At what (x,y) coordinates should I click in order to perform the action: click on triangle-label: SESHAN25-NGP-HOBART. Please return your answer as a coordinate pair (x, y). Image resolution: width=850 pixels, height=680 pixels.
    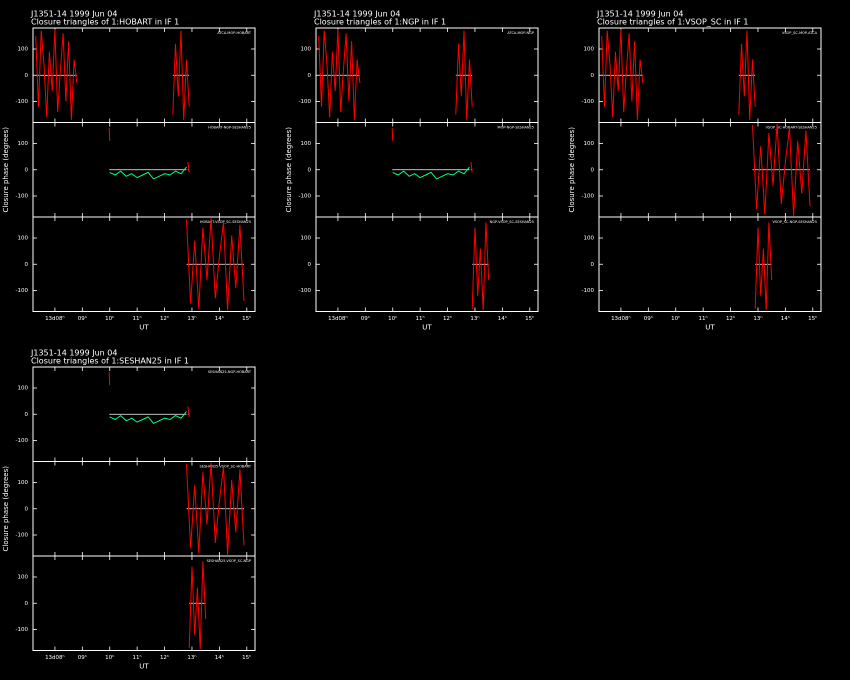
    Looking at the image, I should click on (230, 372).